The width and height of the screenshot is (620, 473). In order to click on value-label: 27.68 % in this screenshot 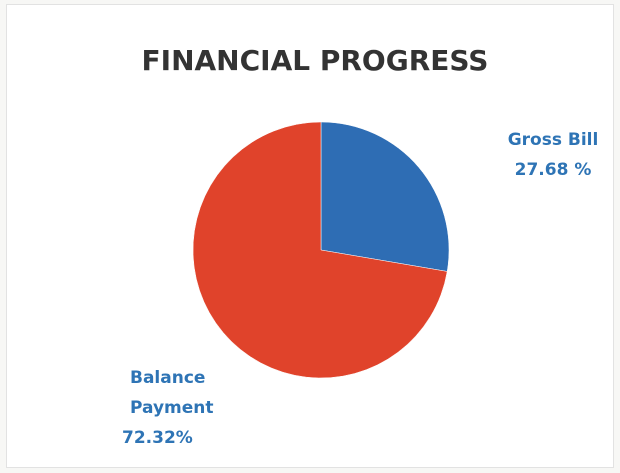, I will do `click(553, 170)`.